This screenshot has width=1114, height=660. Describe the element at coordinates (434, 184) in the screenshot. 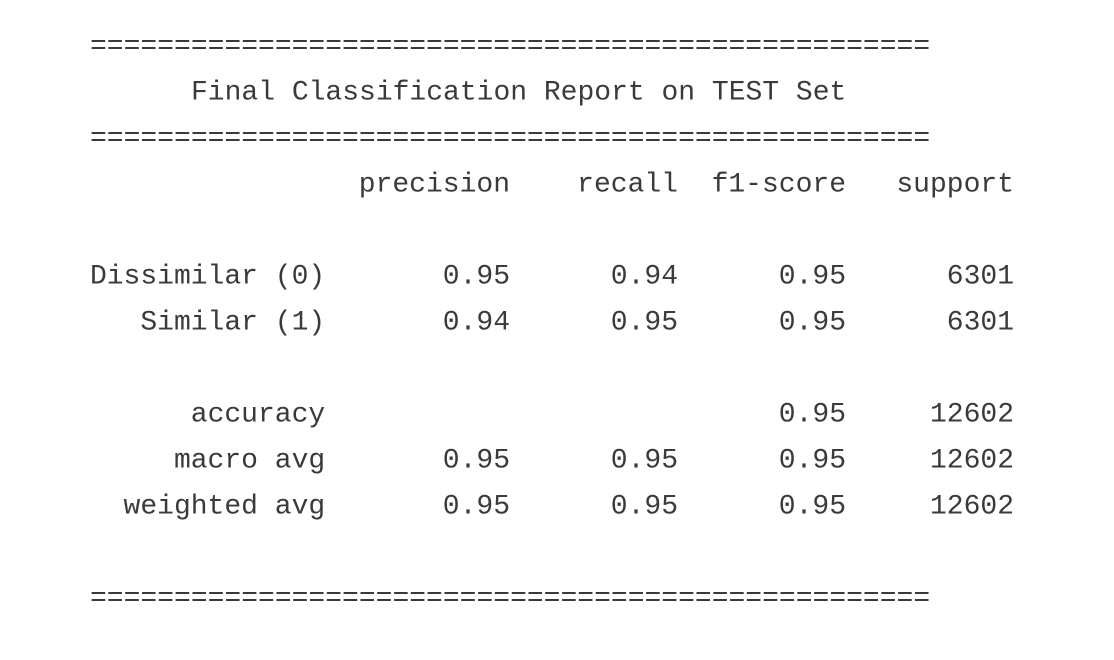

I see `column-header: precision` at that location.